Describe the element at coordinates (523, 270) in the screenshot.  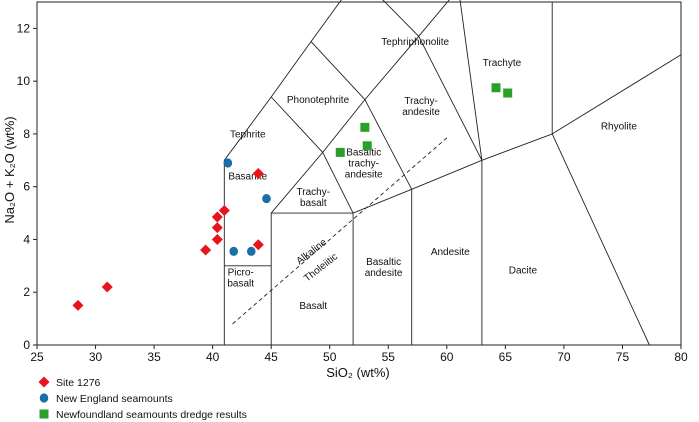
I see `field-label: Dacite` at that location.